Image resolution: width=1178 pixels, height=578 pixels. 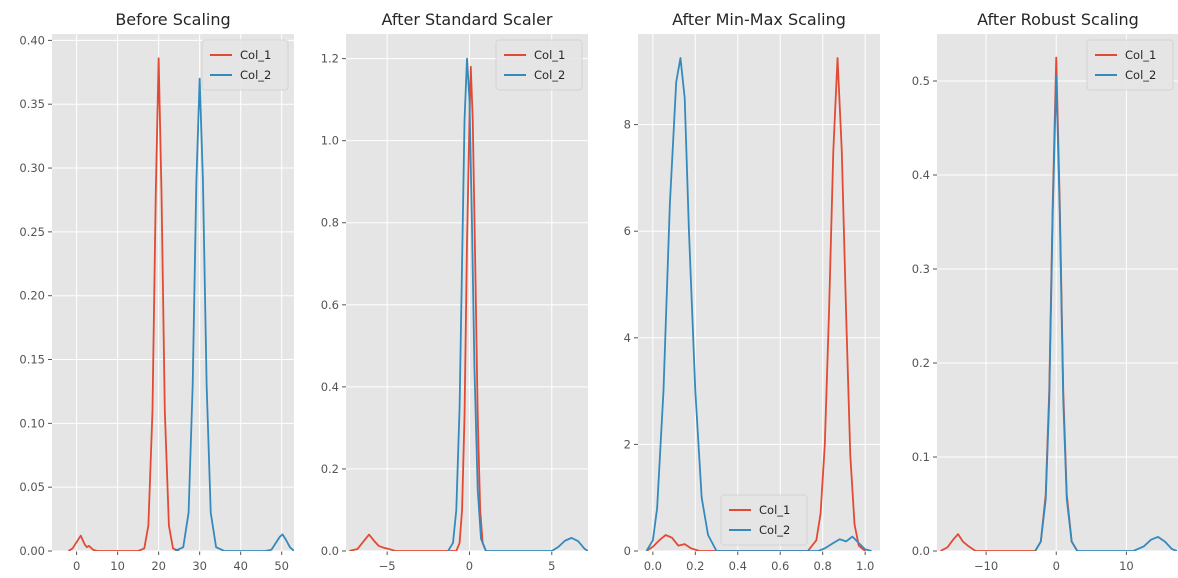 I want to click on x-tick-label: 30, so click(x=199, y=566).